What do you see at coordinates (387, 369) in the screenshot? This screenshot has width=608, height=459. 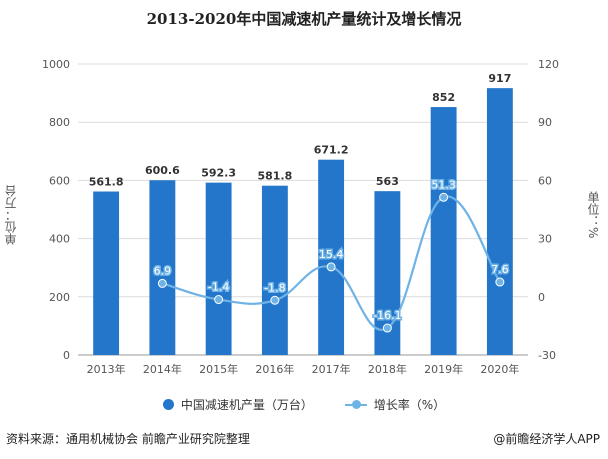 I see `x-tick-label: 2018年` at bounding box center [387, 369].